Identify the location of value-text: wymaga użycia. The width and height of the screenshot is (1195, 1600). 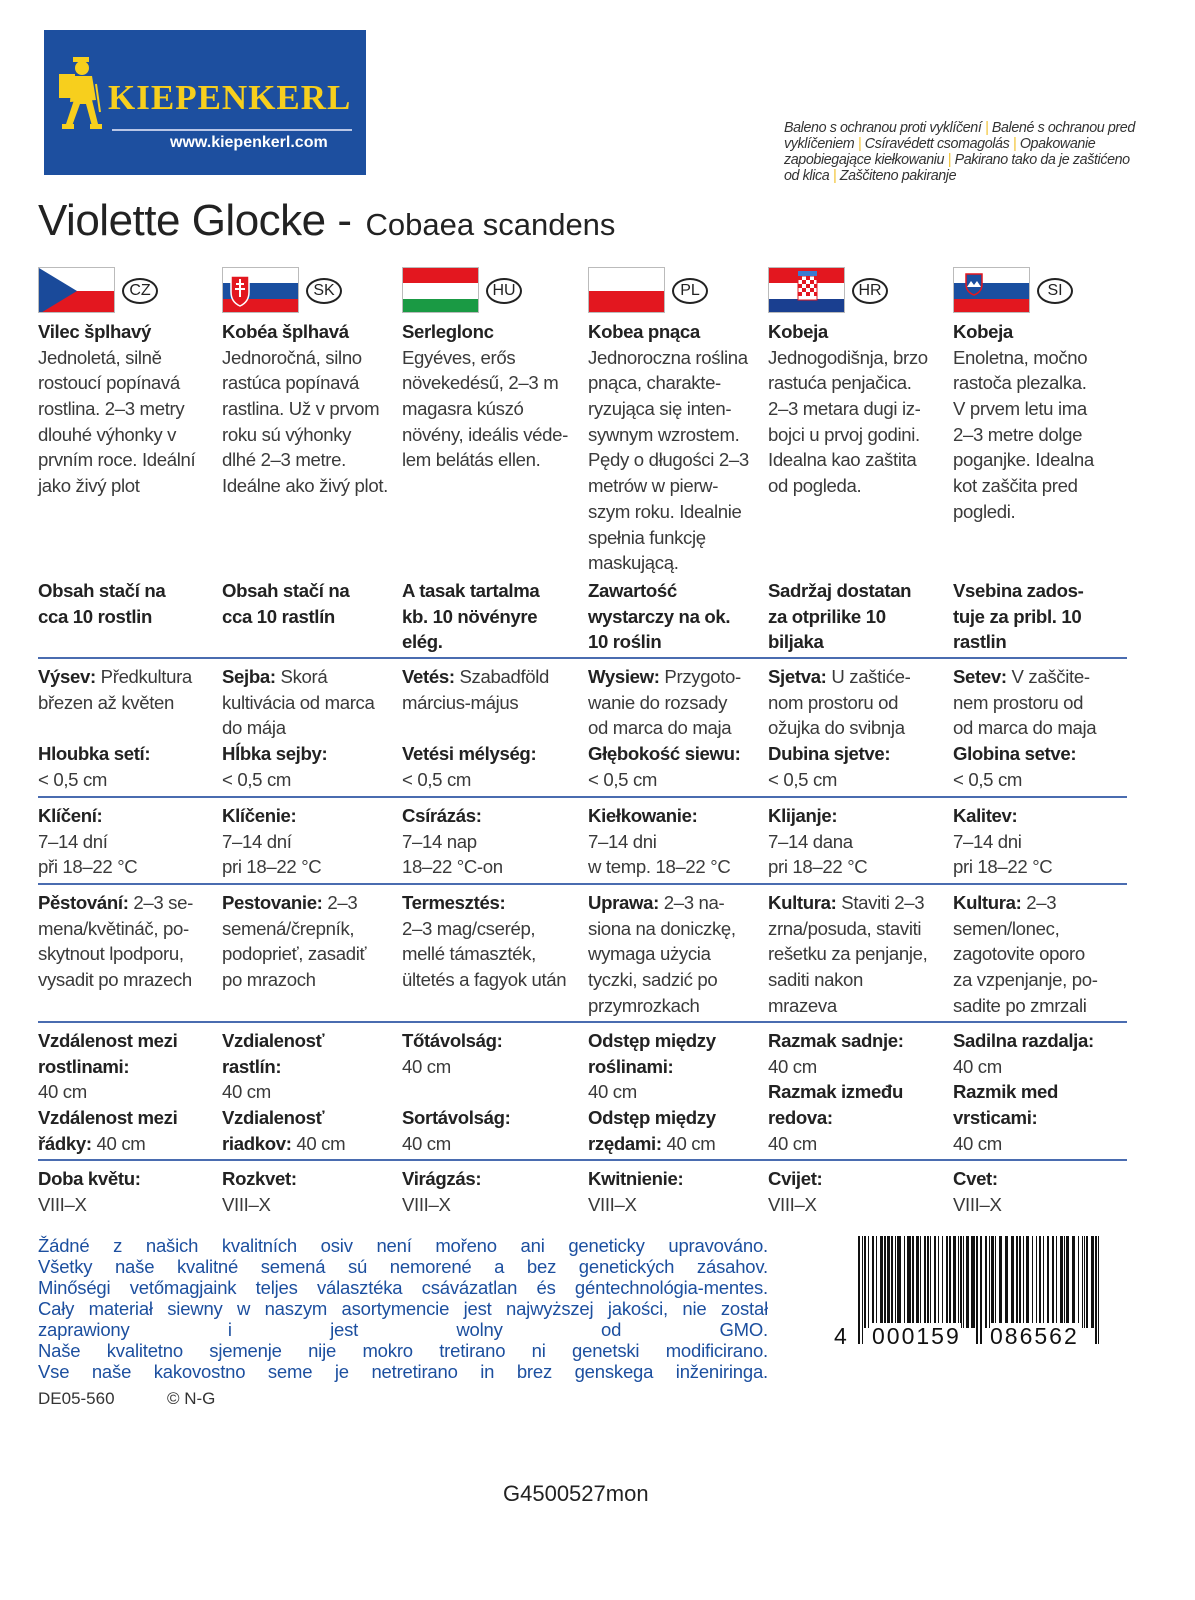
(649, 954).